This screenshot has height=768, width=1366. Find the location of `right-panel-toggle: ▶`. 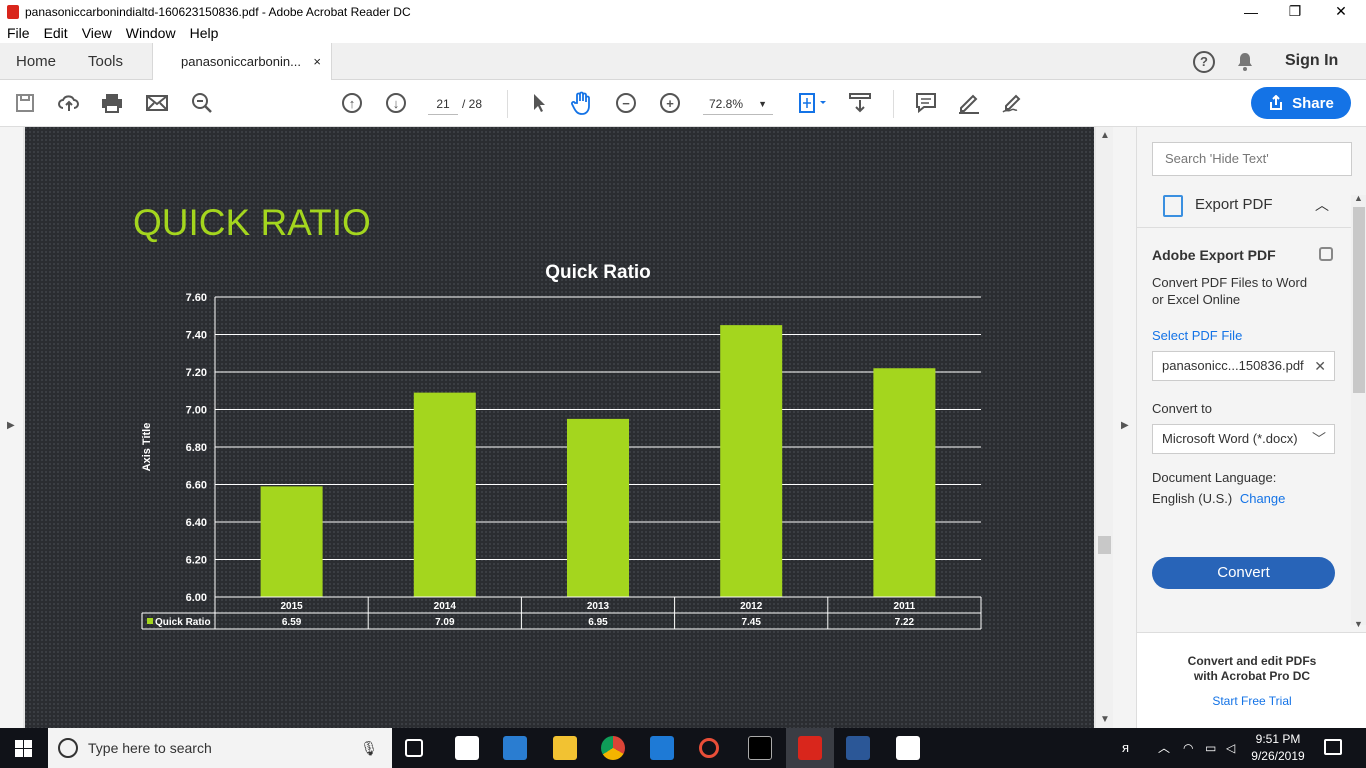

right-panel-toggle: ▶ is located at coordinates (1124, 427).